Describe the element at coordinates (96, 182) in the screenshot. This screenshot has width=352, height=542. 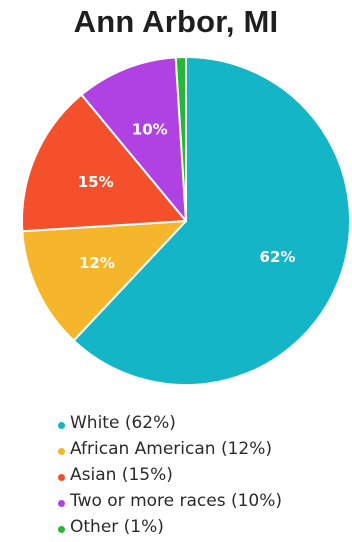
I see `data-label-asian: 15%` at that location.